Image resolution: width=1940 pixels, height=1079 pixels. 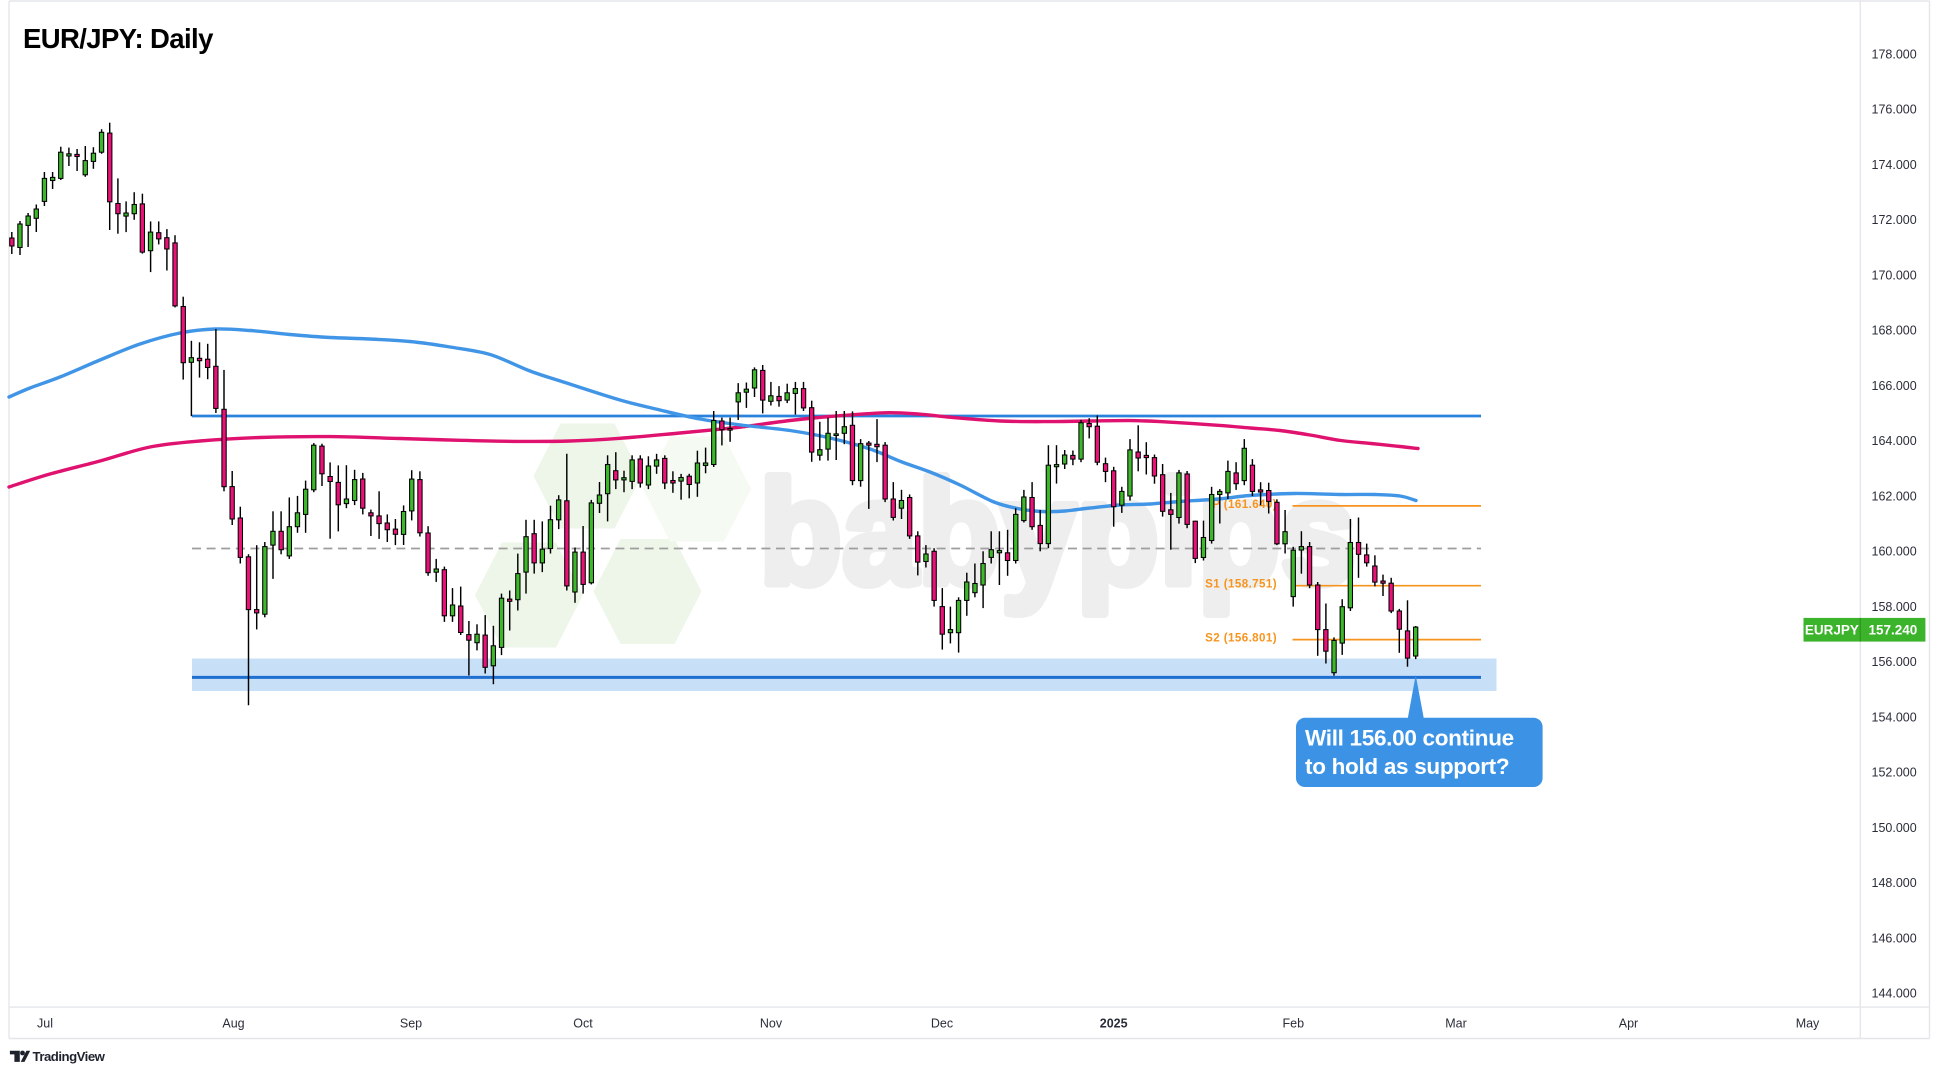 I want to click on svg-text: 156.000, so click(x=1894, y=662).